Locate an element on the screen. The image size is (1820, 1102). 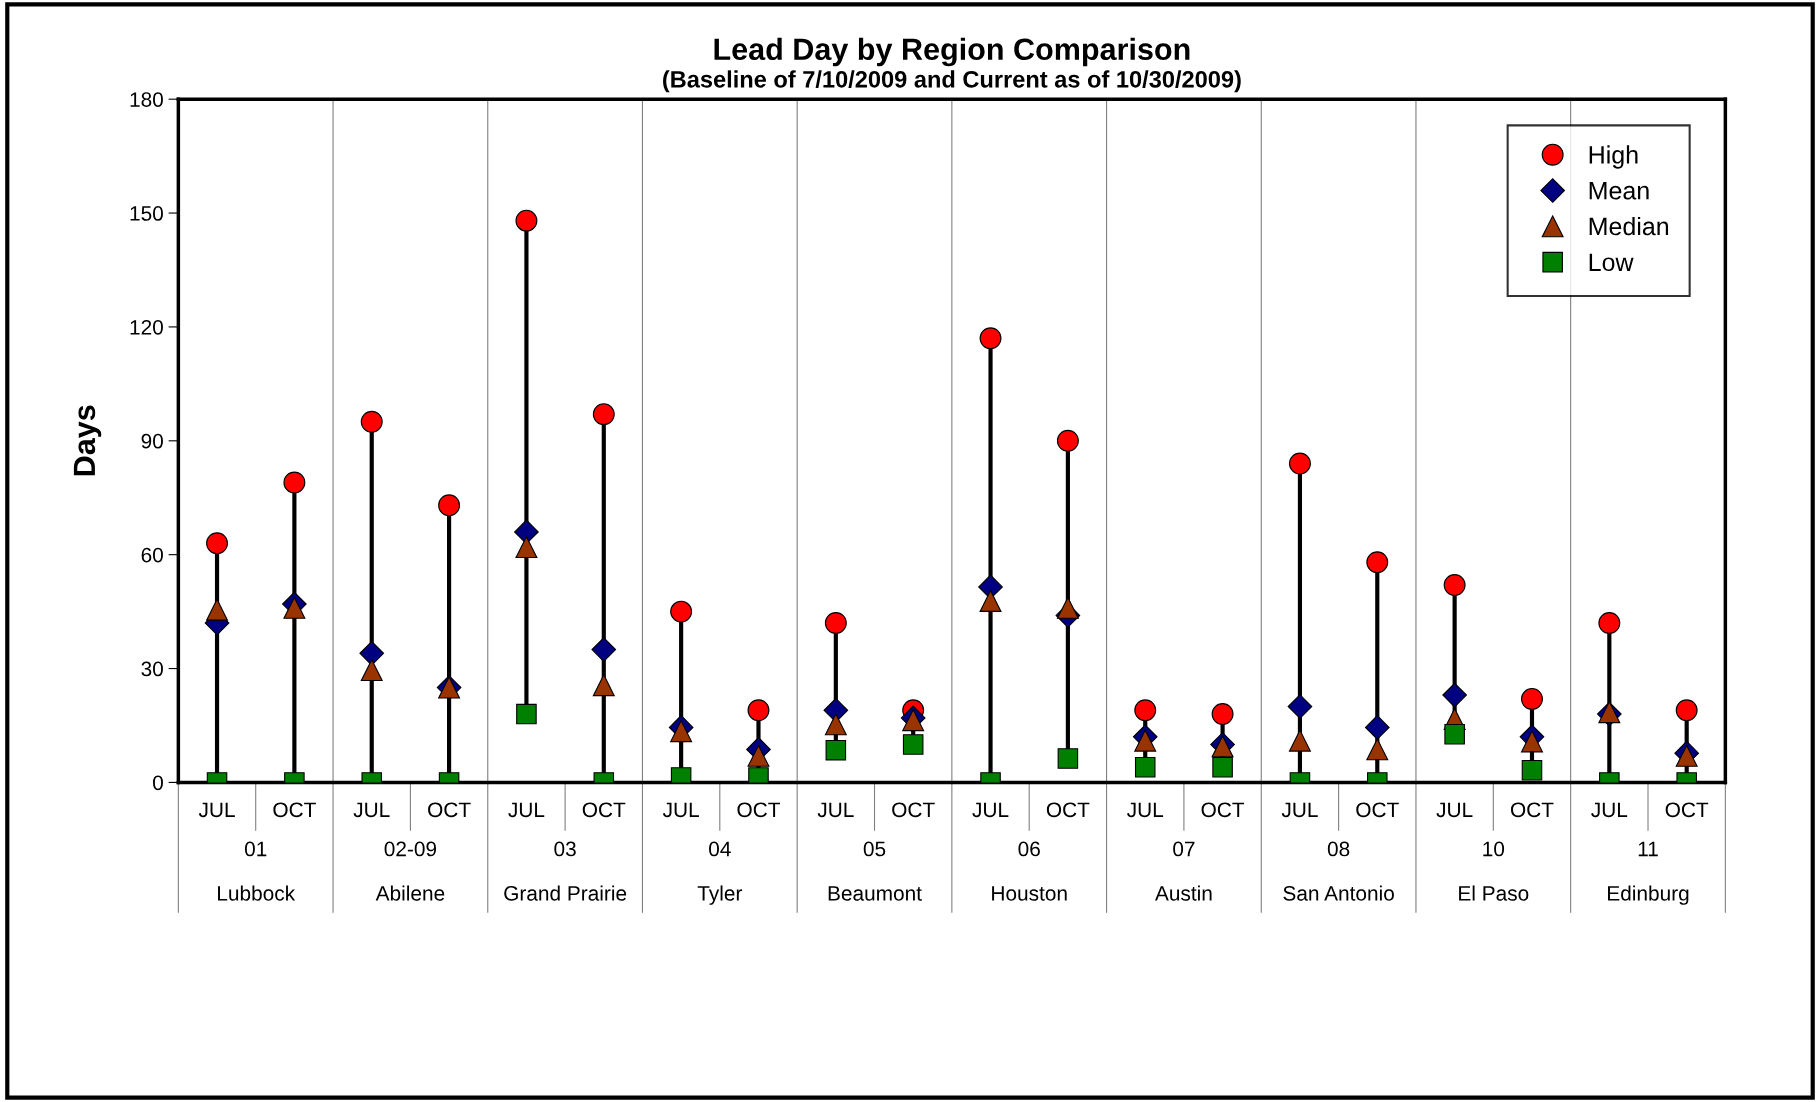
legend-label: Median is located at coordinates (1629, 226).